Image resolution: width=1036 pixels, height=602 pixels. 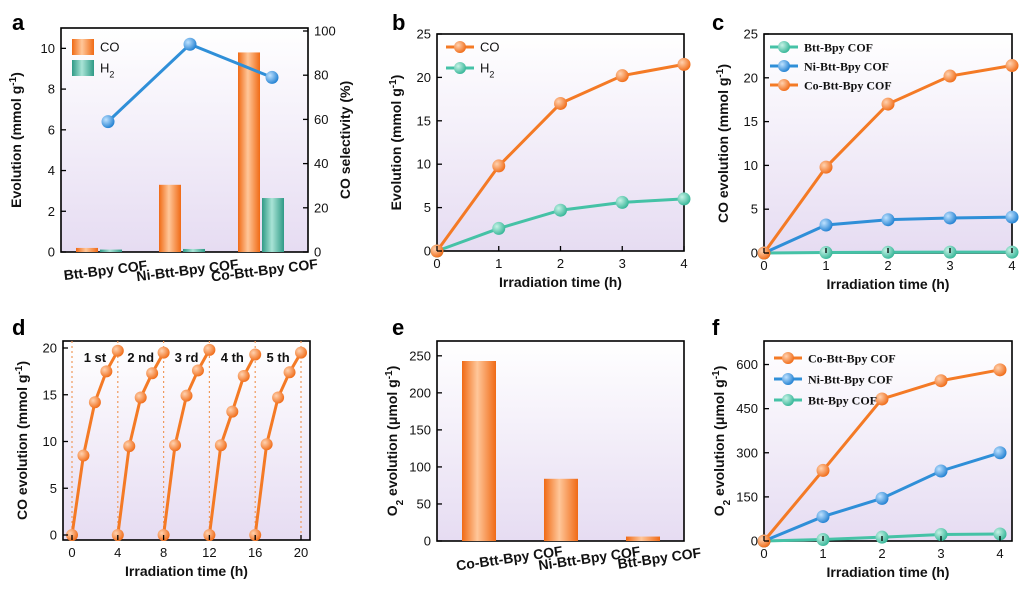 What do you see at coordinates (50, 394) in the screenshot?
I see `panel-d-ytick-label: 15` at bounding box center [50, 394].